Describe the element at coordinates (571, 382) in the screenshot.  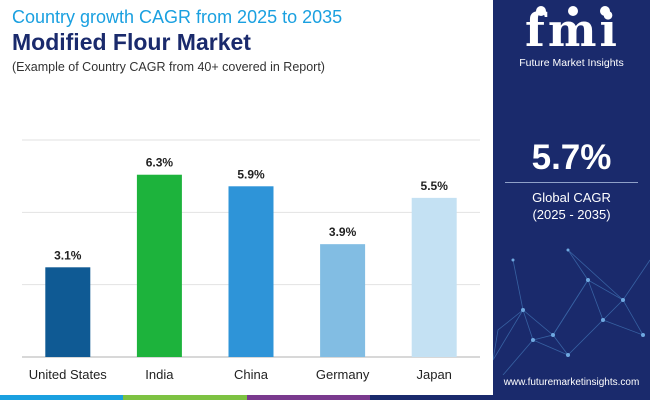
I see `website-url: www.futuremarketinsights.com` at that location.